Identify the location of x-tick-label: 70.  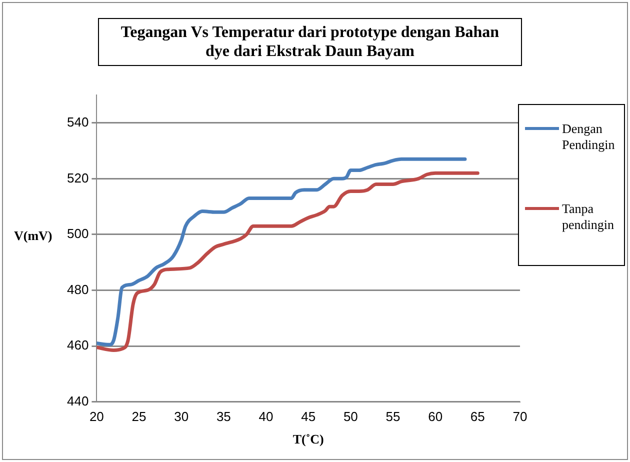
(520, 416).